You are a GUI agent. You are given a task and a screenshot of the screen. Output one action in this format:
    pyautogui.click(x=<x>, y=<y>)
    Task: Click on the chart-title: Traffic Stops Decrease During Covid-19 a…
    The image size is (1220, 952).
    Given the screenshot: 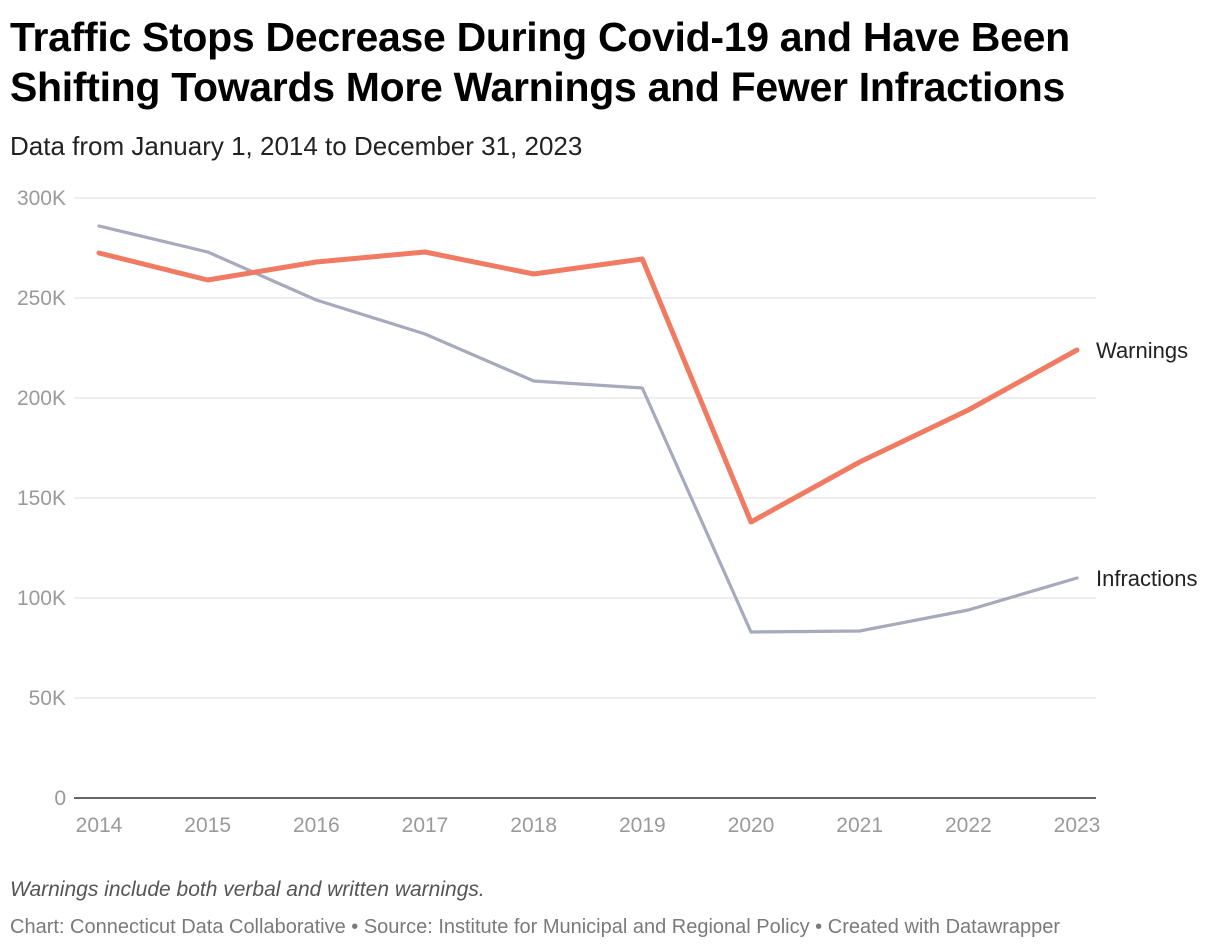 What is the action you would take?
    pyautogui.click(x=540, y=62)
    